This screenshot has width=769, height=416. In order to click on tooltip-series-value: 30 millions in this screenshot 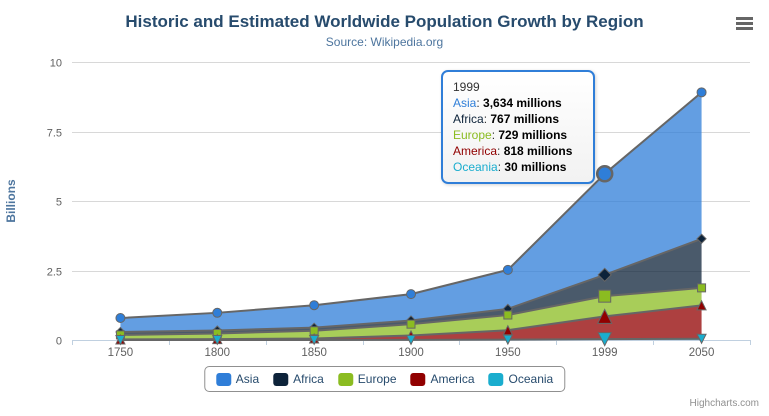, I will do `click(535, 167)`.